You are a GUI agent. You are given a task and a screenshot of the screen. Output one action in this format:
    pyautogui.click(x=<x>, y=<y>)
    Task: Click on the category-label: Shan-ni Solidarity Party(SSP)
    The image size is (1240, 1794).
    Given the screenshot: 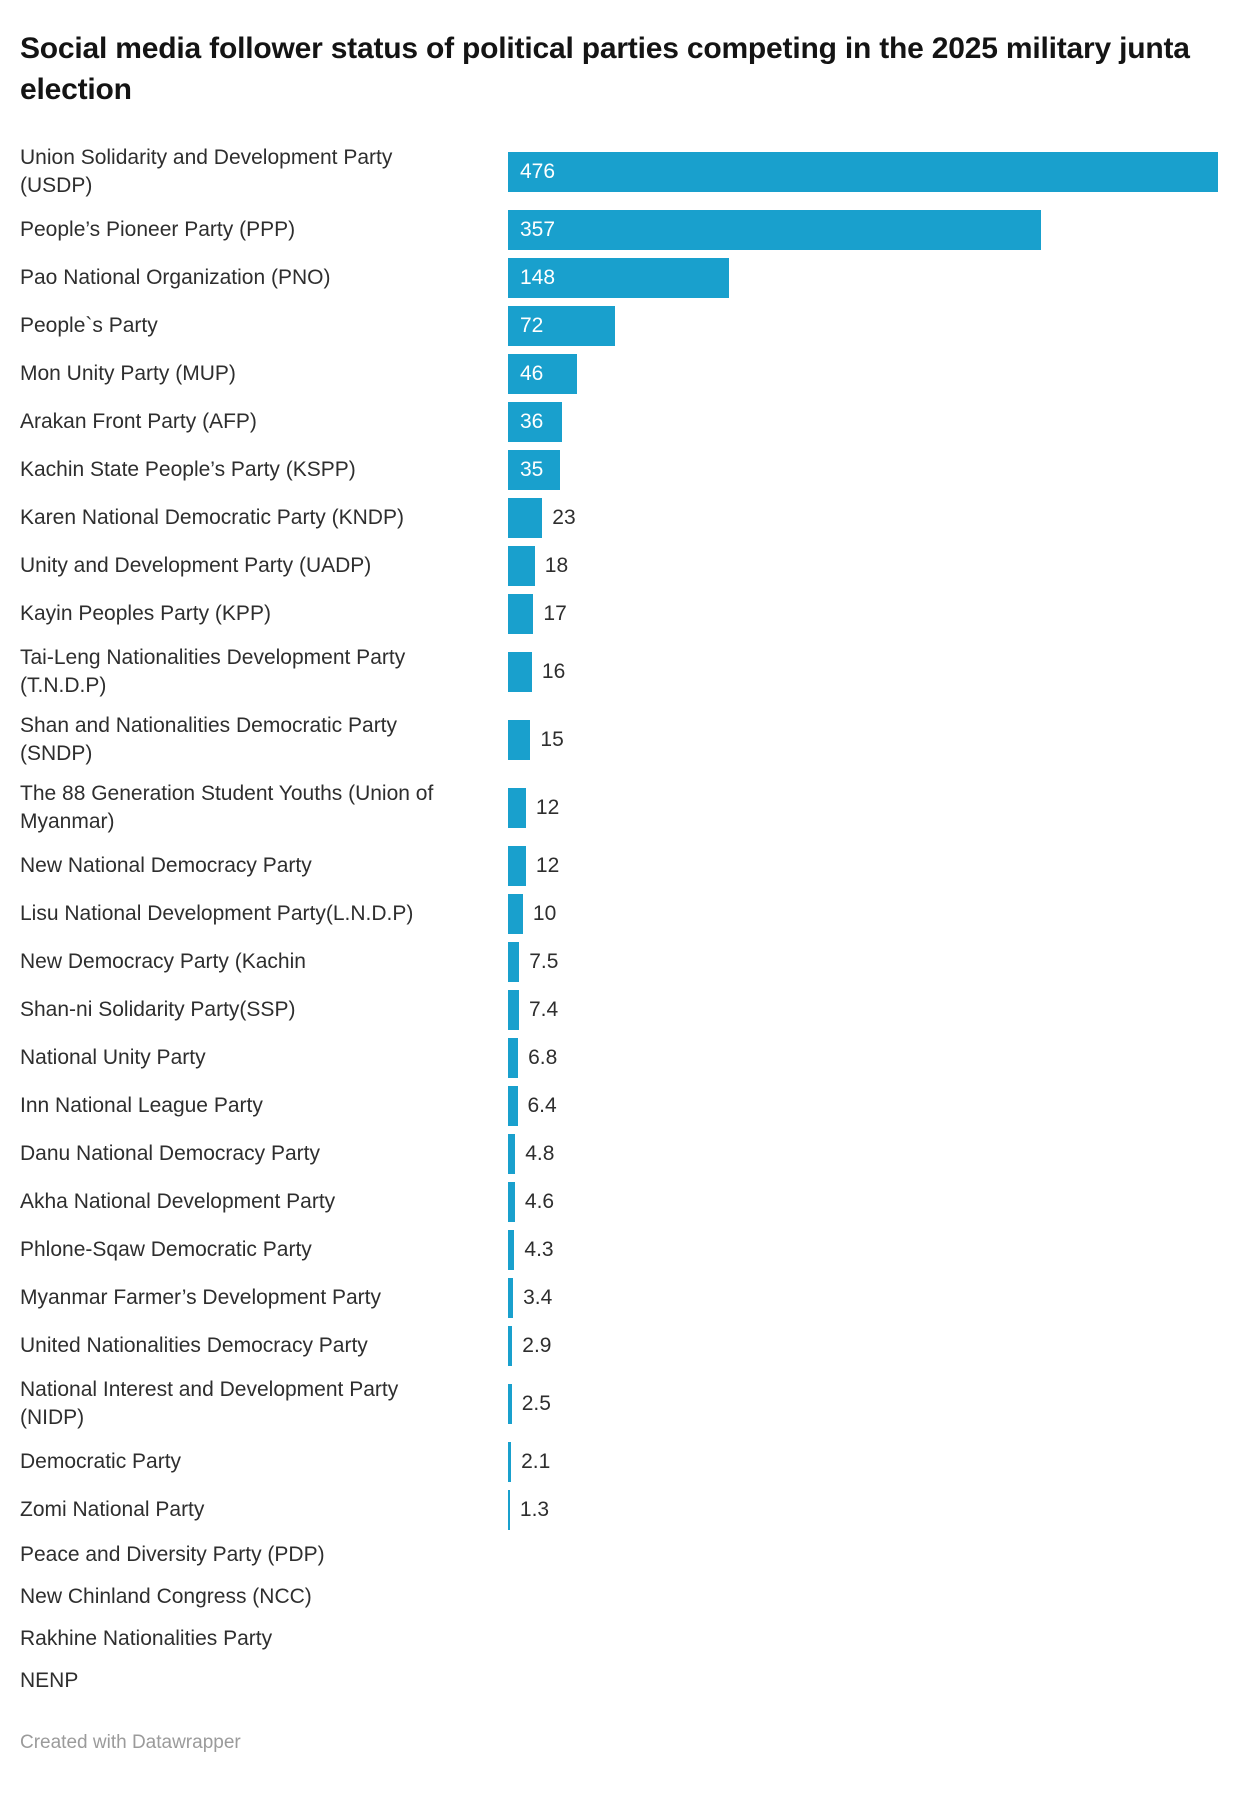 What is the action you would take?
    pyautogui.click(x=158, y=1009)
    